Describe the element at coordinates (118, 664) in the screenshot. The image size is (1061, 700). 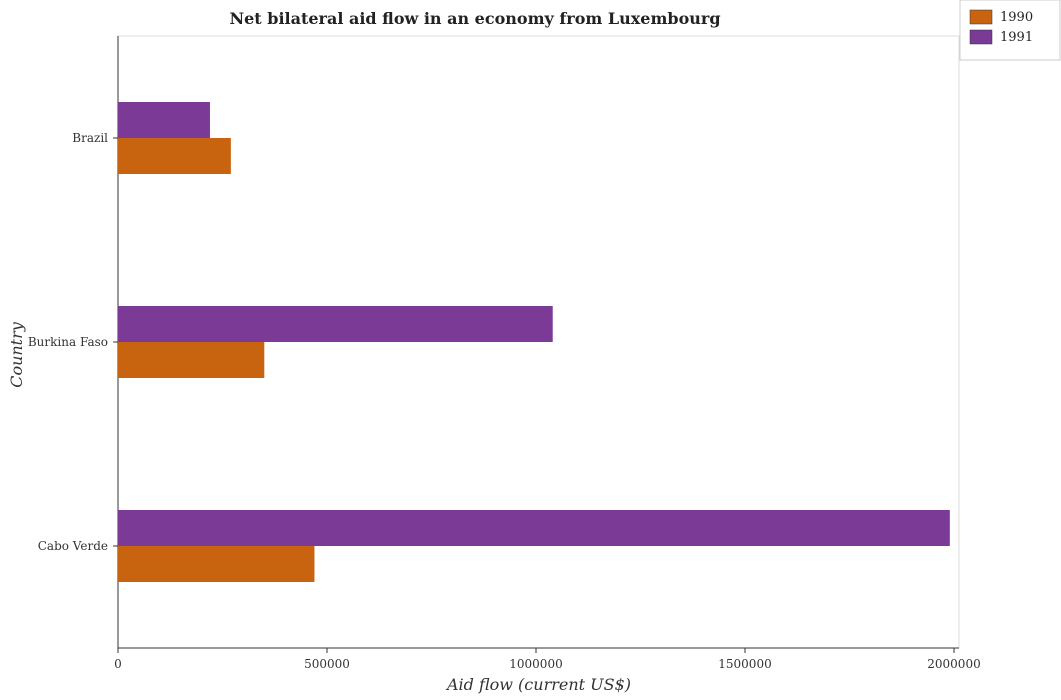
I see `x-tick-label: 0` at that location.